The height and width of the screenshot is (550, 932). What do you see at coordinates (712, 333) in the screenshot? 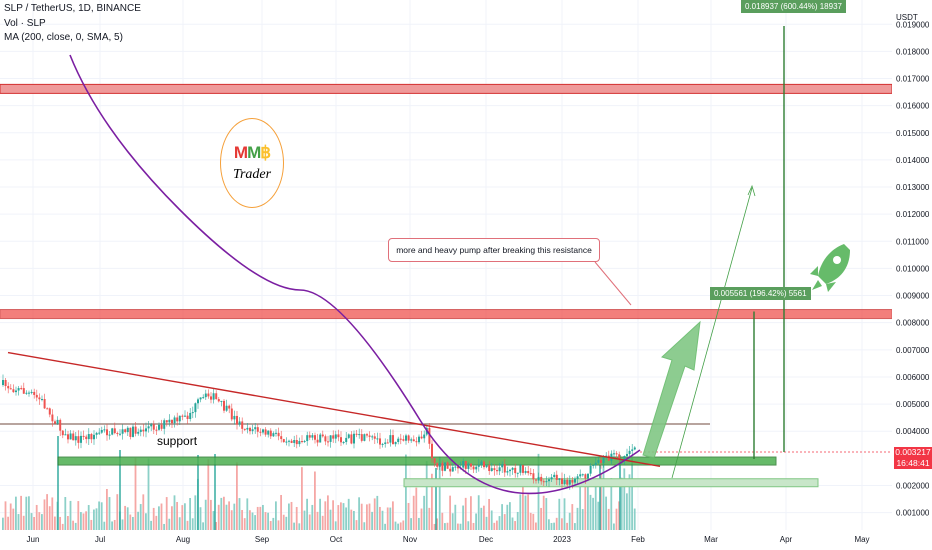
I see `projection-line` at bounding box center [712, 333].